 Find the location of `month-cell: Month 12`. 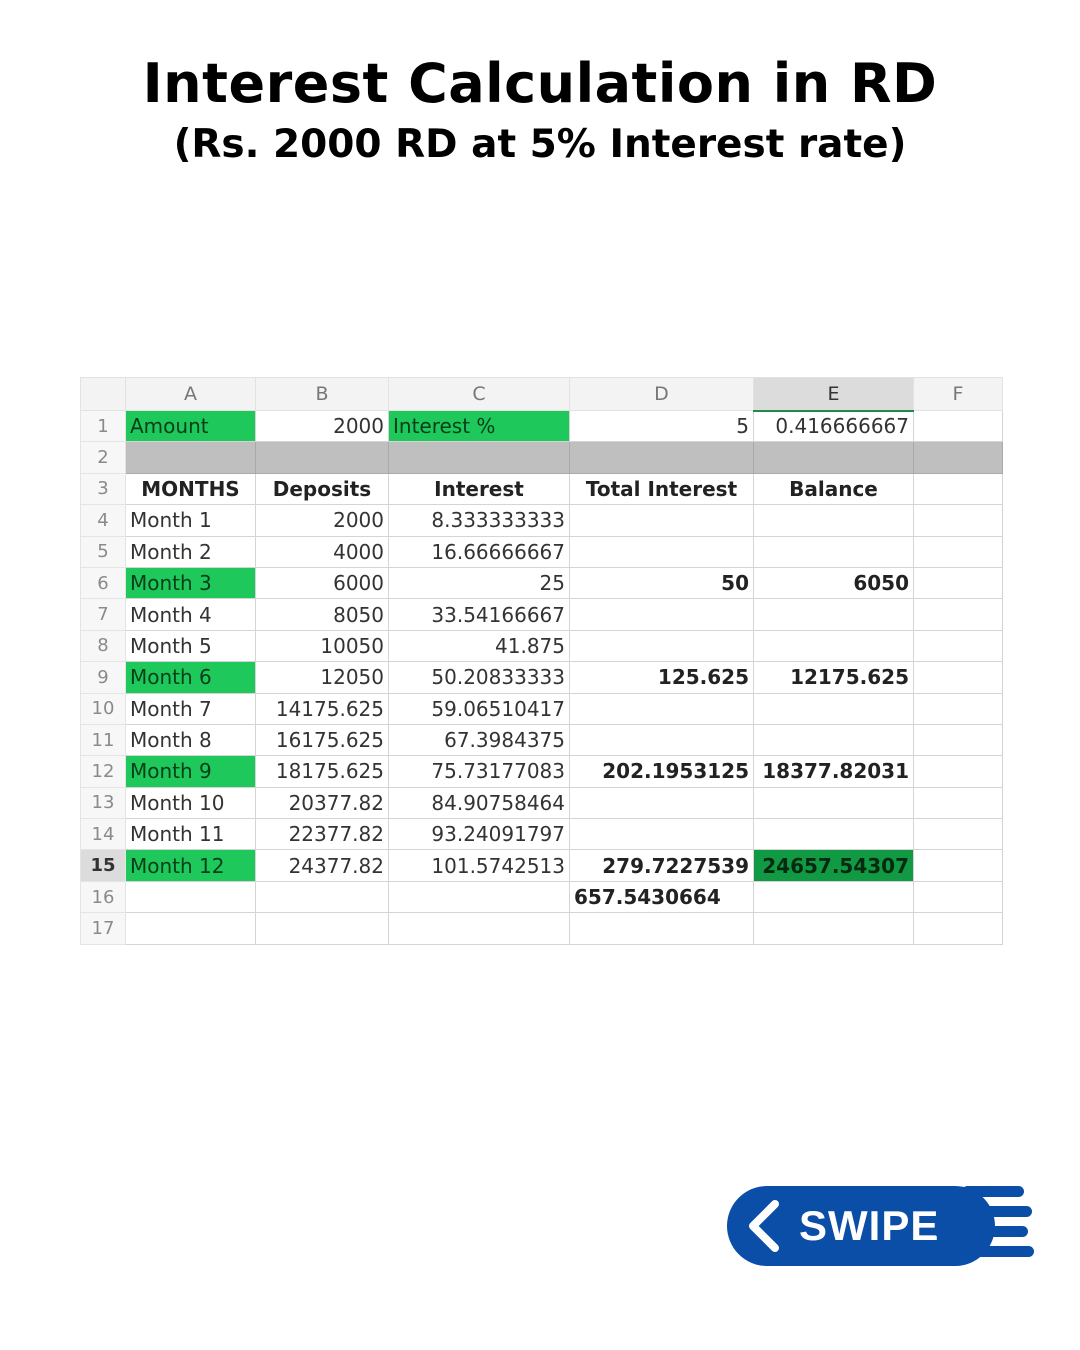

month-cell: Month 12 is located at coordinates (190, 865).